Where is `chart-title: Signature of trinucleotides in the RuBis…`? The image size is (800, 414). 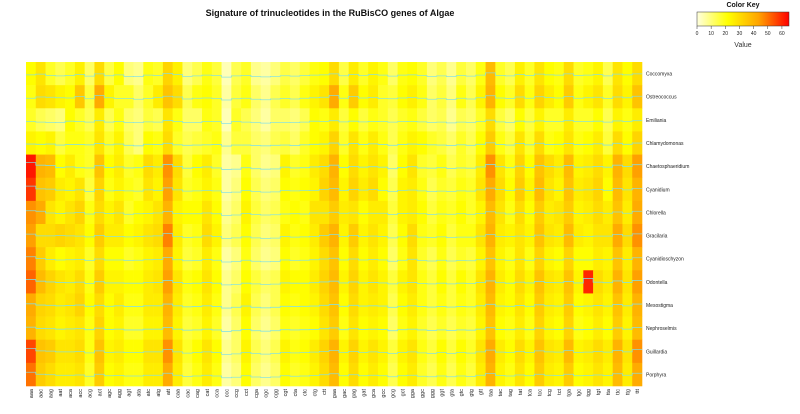 chart-title: Signature of trinucleotides in the RuBis… is located at coordinates (330, 13).